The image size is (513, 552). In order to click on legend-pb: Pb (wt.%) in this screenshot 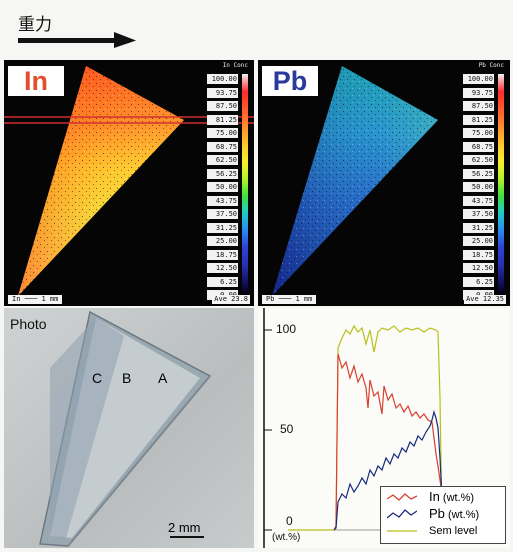, I will do `click(432, 514)`.